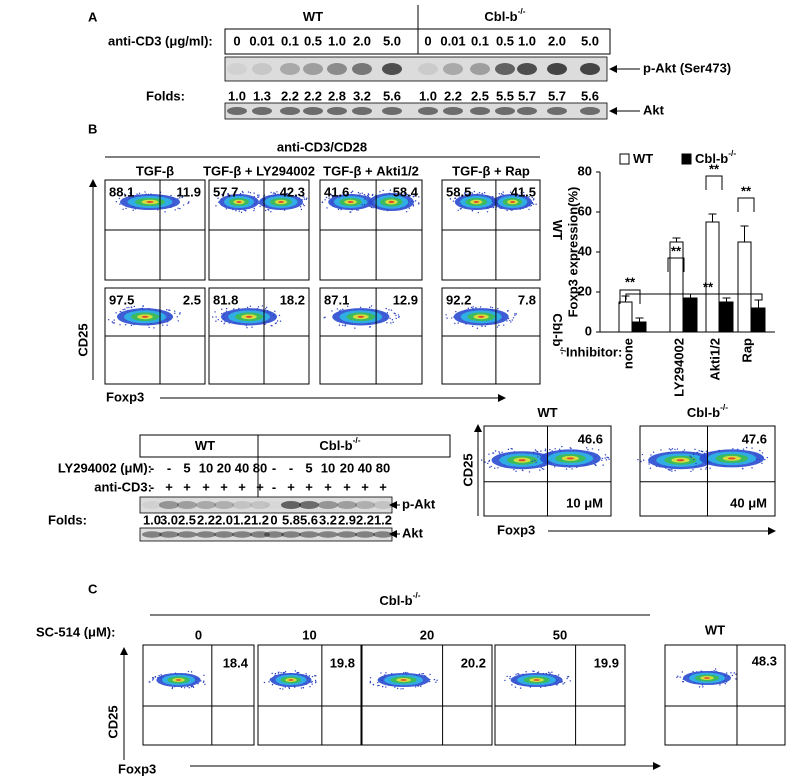 This screenshot has width=800, height=783. I want to click on header-box, so click(295, 446).